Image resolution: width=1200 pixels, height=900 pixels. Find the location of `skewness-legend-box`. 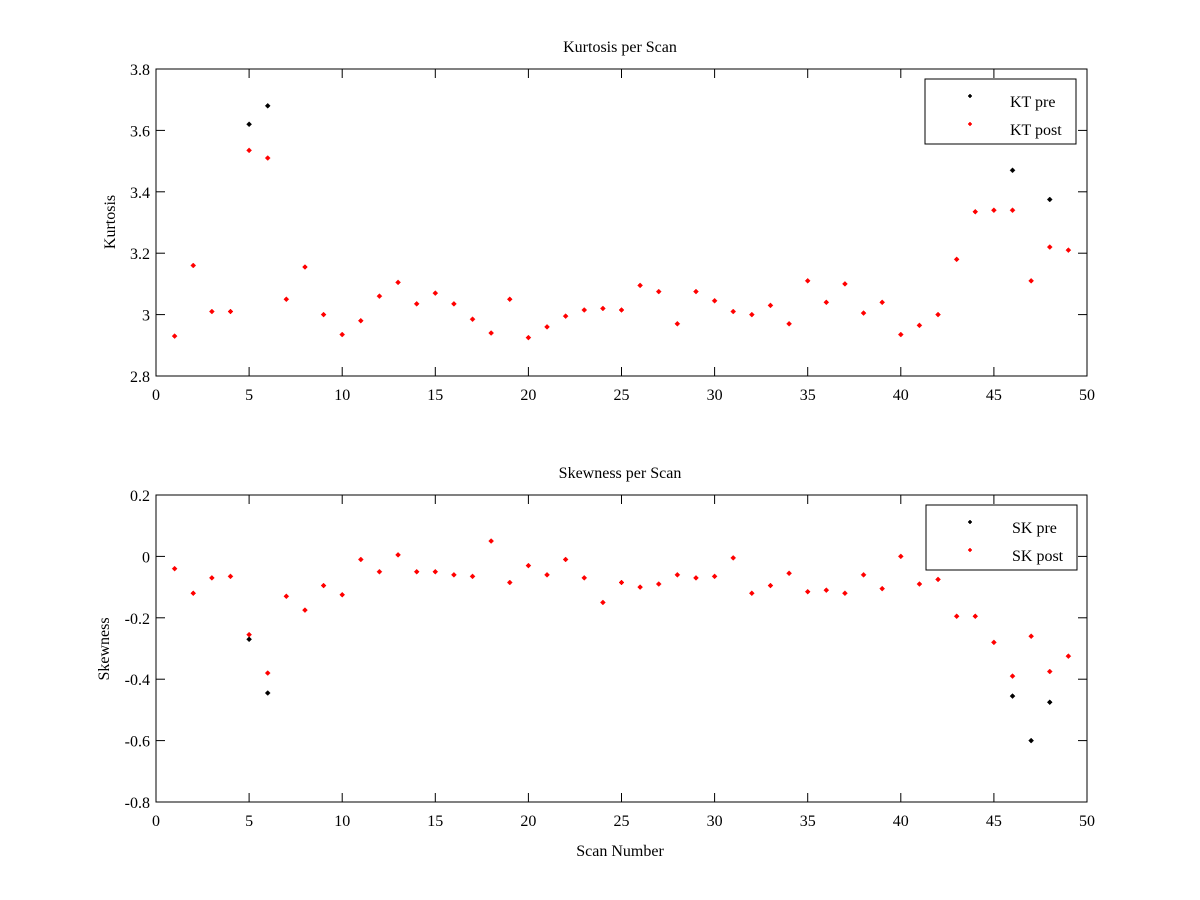

skewness-legend-box is located at coordinates (1001, 537).